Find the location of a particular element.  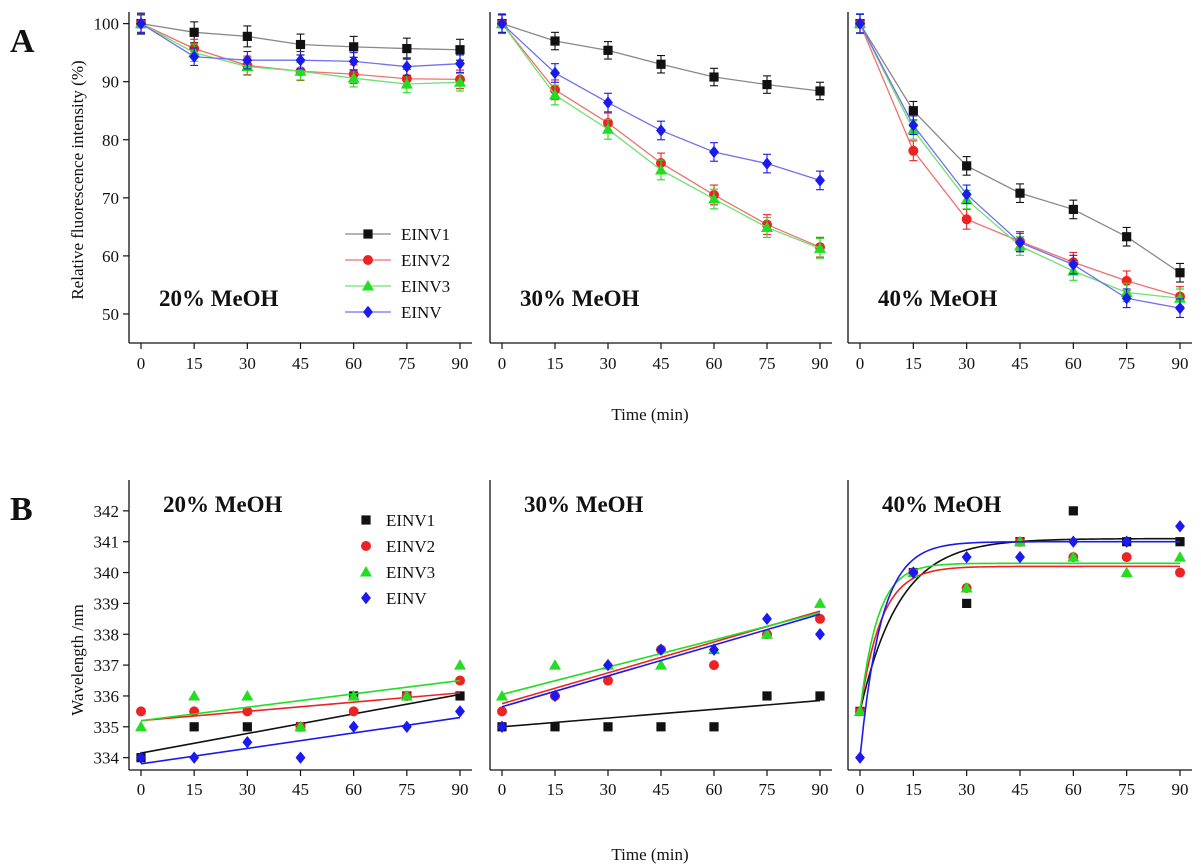

y-tick-label: 90 is located at coordinates (110, 82).